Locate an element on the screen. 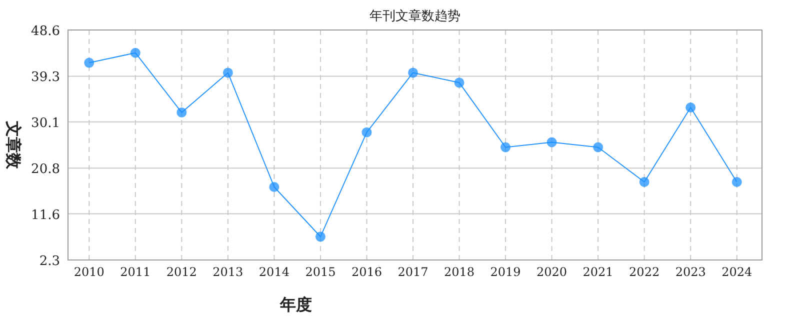 The image size is (790, 330). x-tick-label: 2016 is located at coordinates (366, 272).